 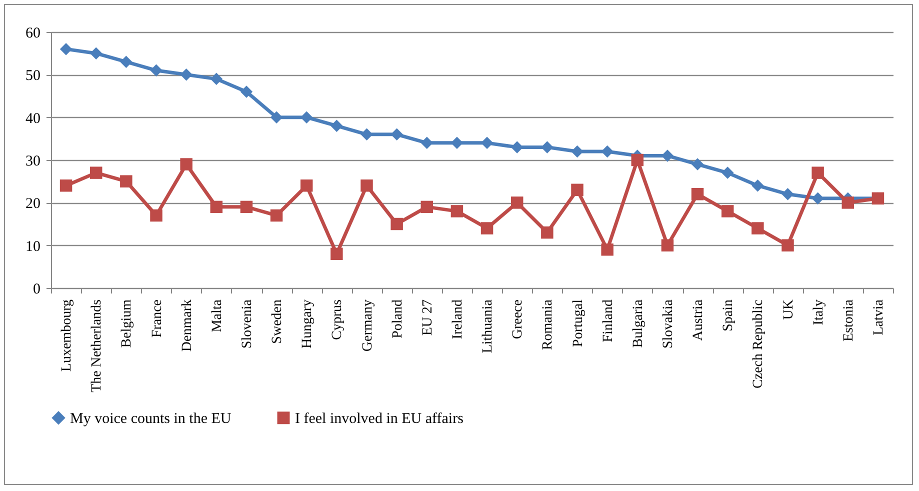 I want to click on x-tick-label: Italy, so click(x=818, y=313).